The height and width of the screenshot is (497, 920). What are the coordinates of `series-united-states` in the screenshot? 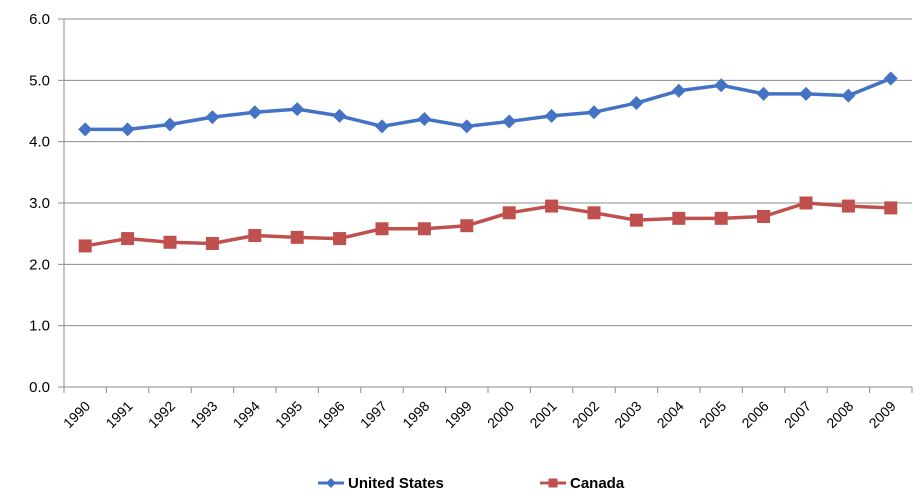 It's located at (488, 104).